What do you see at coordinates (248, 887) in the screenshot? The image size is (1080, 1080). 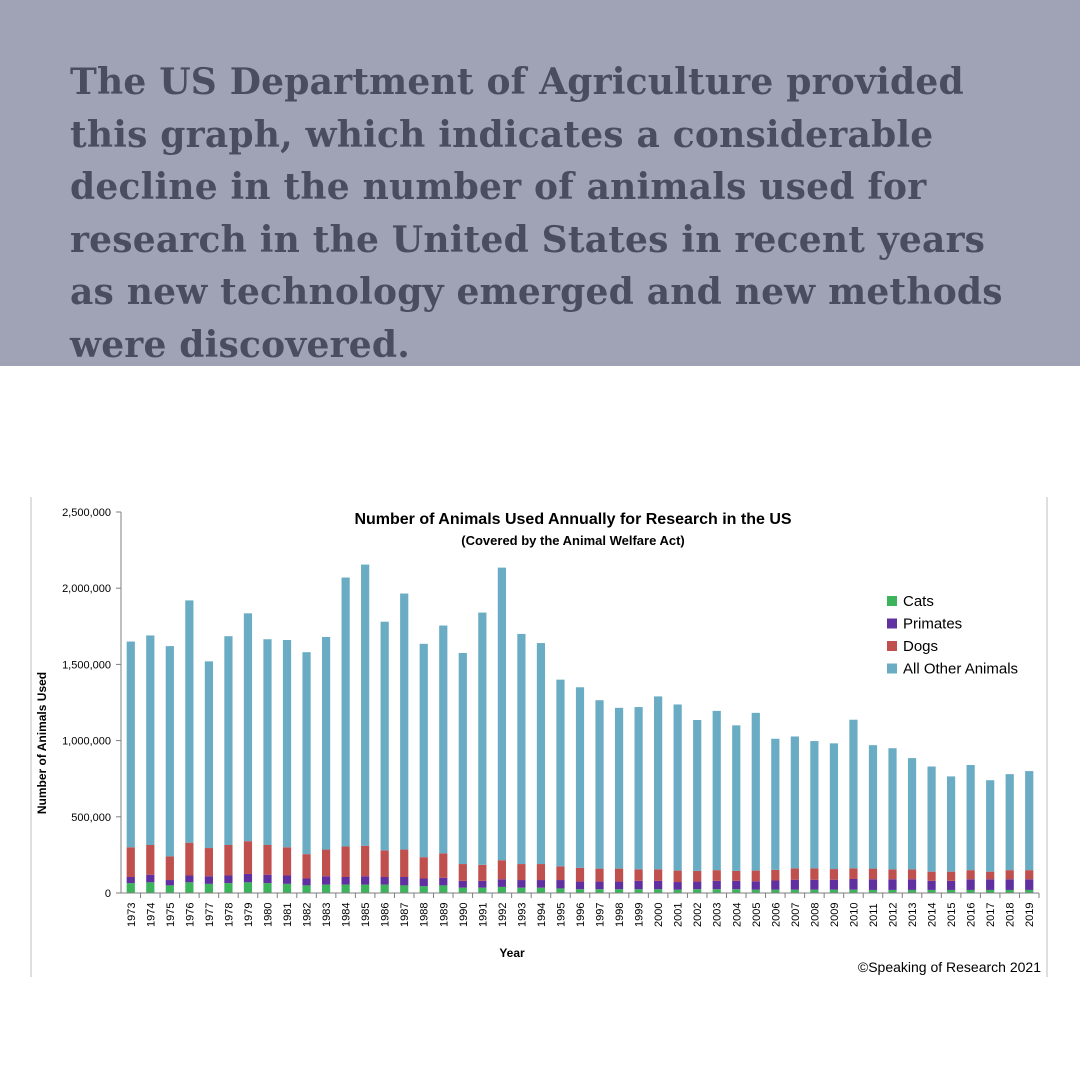 I see `bar-cats-1979` at bounding box center [248, 887].